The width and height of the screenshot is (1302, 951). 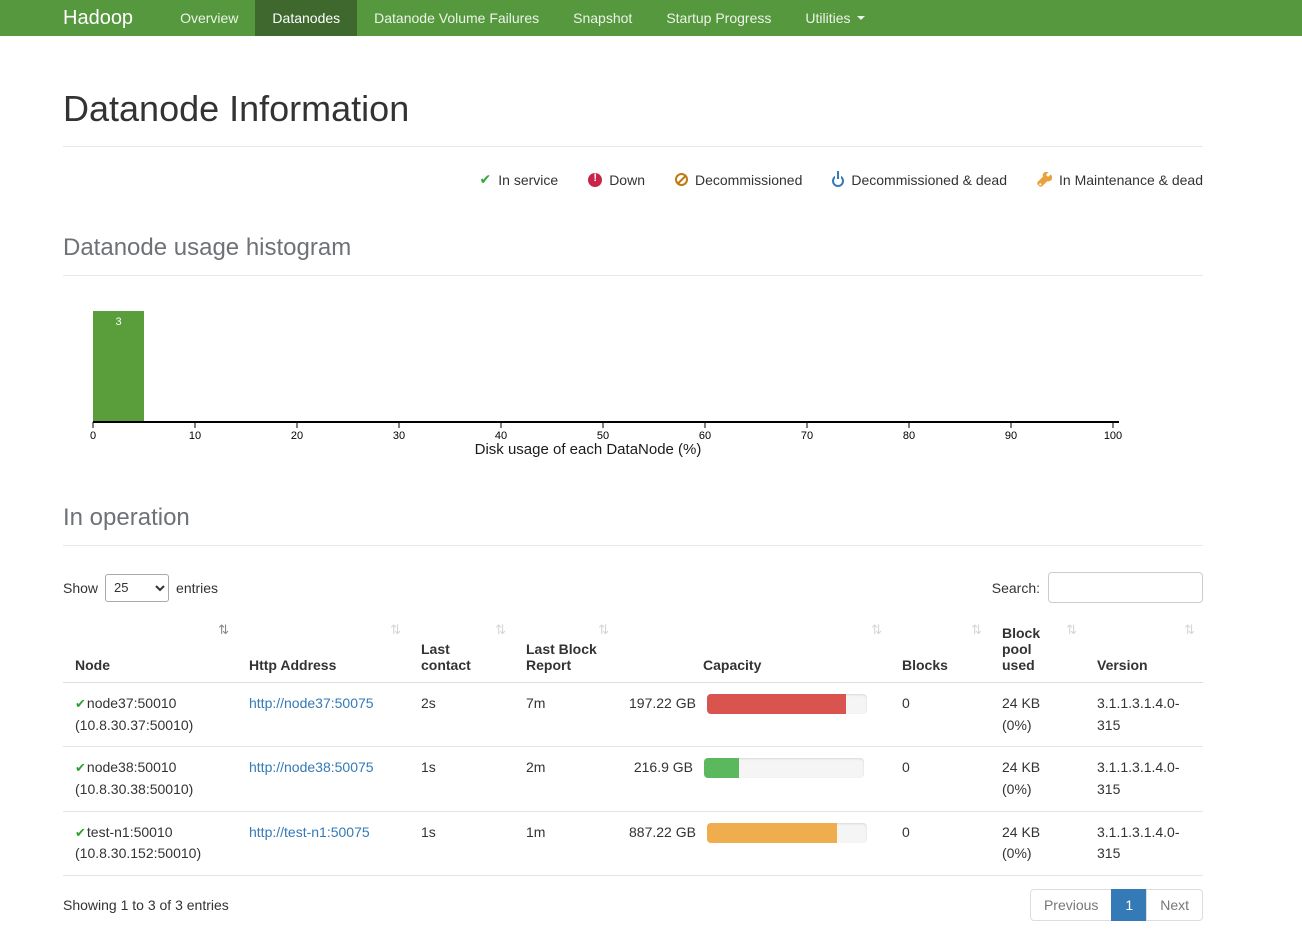 I want to click on last-contact-cell: 2s, so click(x=461, y=715).